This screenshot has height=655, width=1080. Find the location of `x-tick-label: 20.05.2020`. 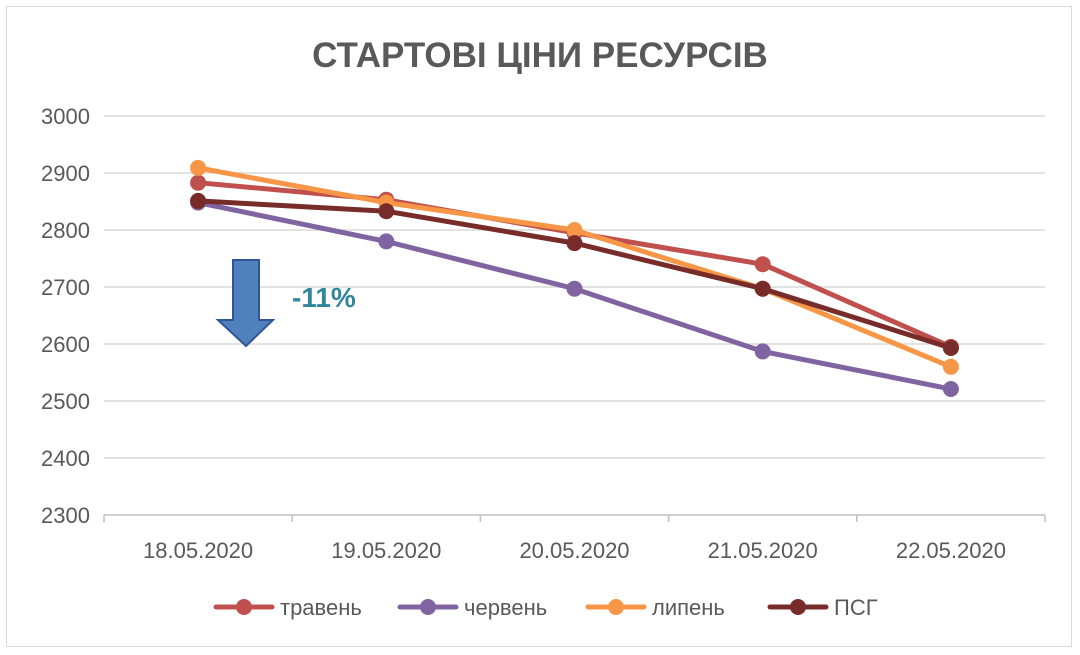

x-tick-label: 20.05.2020 is located at coordinates (574, 550).